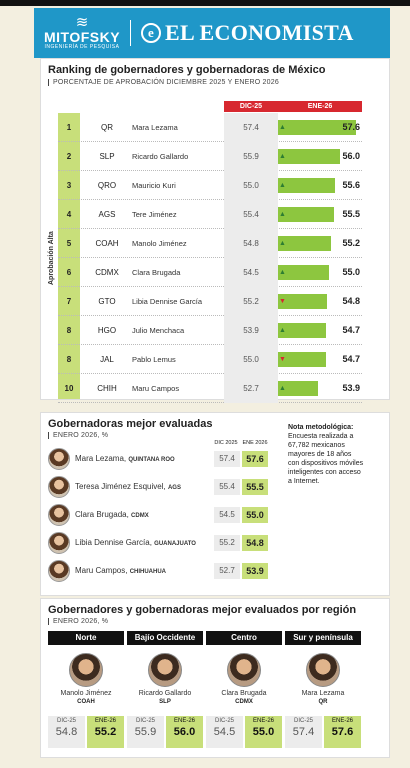 Image resolution: width=410 pixels, height=768 pixels. What do you see at coordinates (342, 732) in the screenshot?
I see `region-ene-box: ENE-26 57.6` at bounding box center [342, 732].